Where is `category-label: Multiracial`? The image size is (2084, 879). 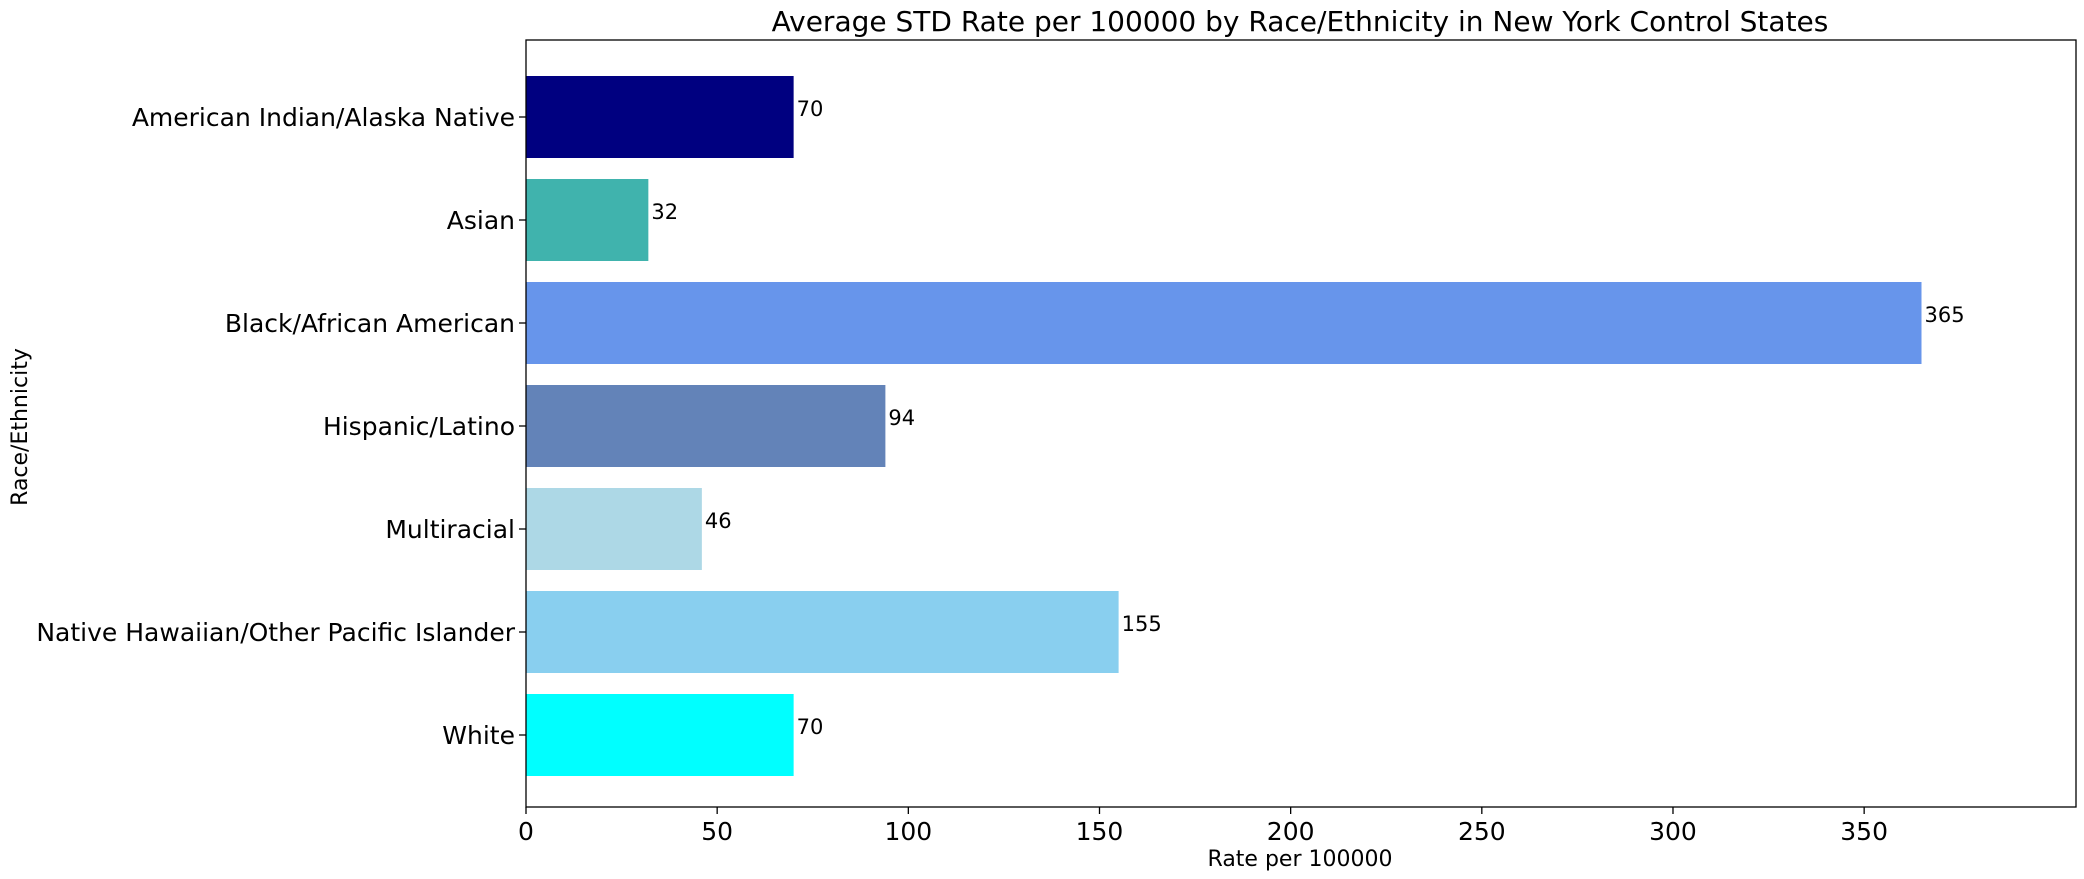 category-label: Multiracial is located at coordinates (450, 529).